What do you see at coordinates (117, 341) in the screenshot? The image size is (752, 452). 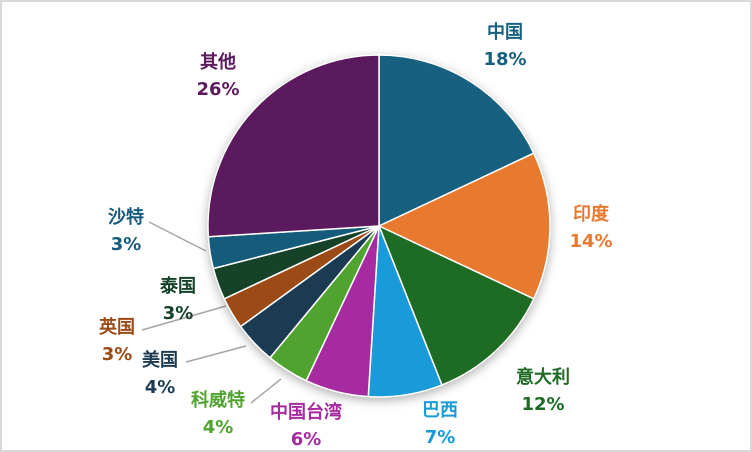 I see `slice-label-uk: 英国 3%` at bounding box center [117, 341].